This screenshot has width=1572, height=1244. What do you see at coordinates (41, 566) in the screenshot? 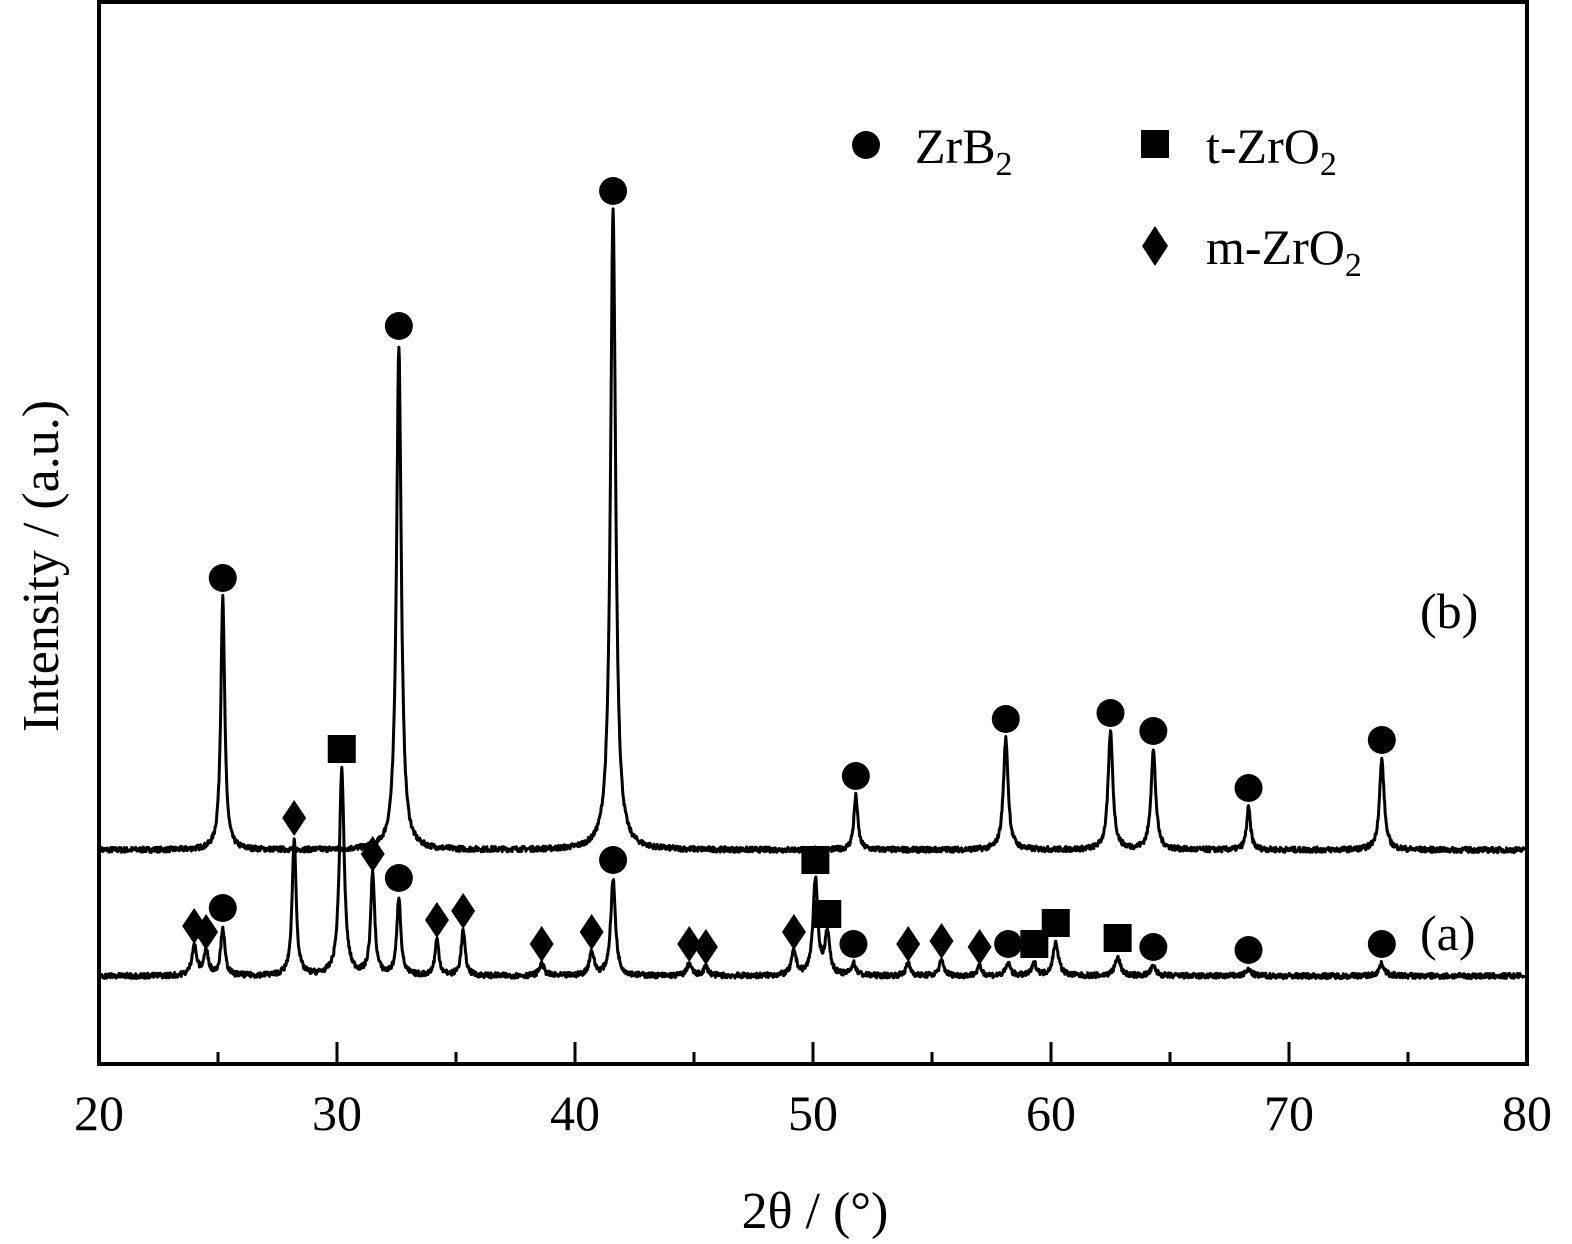
I see `y-axis-title: Intensity / (a.u.)` at bounding box center [41, 566].